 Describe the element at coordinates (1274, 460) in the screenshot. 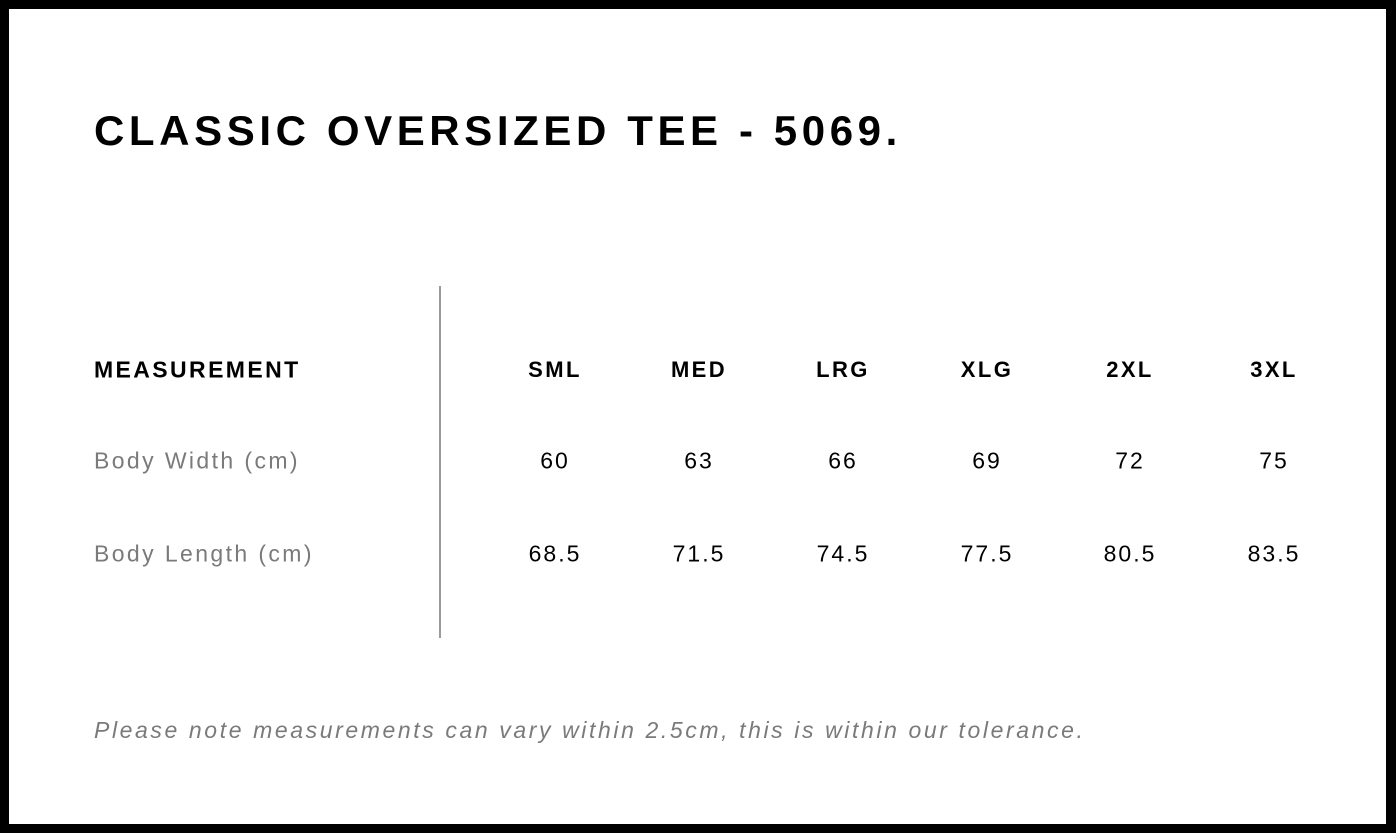

I see `table-cell: 75` at that location.